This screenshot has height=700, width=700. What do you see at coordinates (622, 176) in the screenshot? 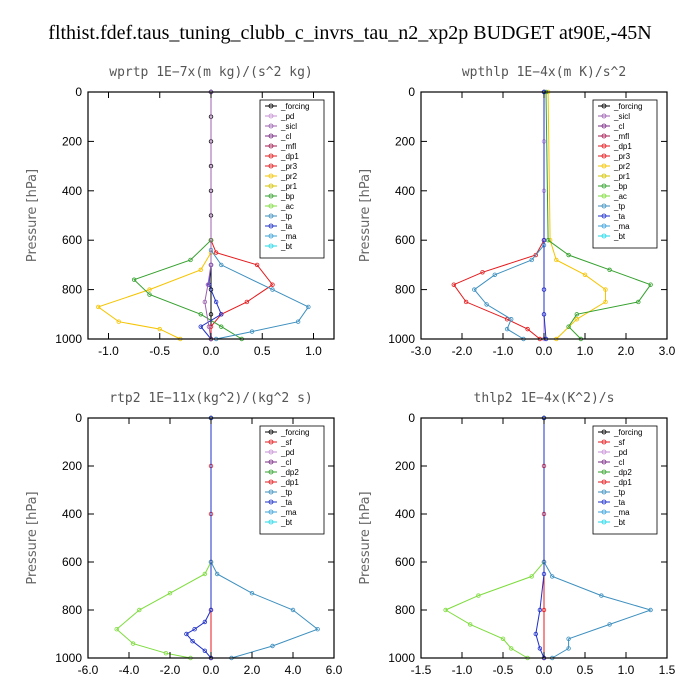
I see `legend-label: _pr1` at bounding box center [622, 176].